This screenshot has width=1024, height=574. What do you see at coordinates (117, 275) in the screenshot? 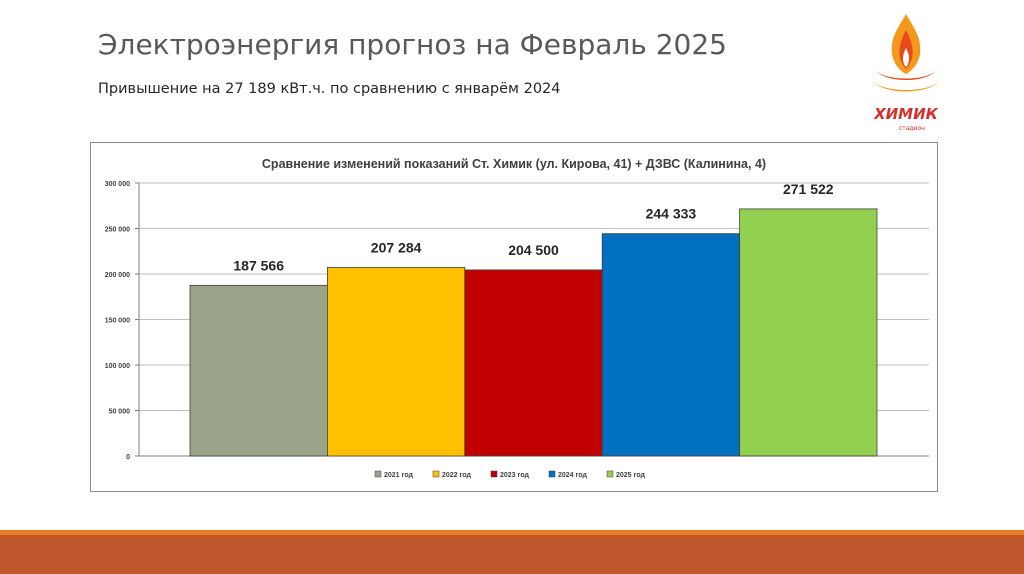
I see `y-tick-label: 200 000` at bounding box center [117, 275].